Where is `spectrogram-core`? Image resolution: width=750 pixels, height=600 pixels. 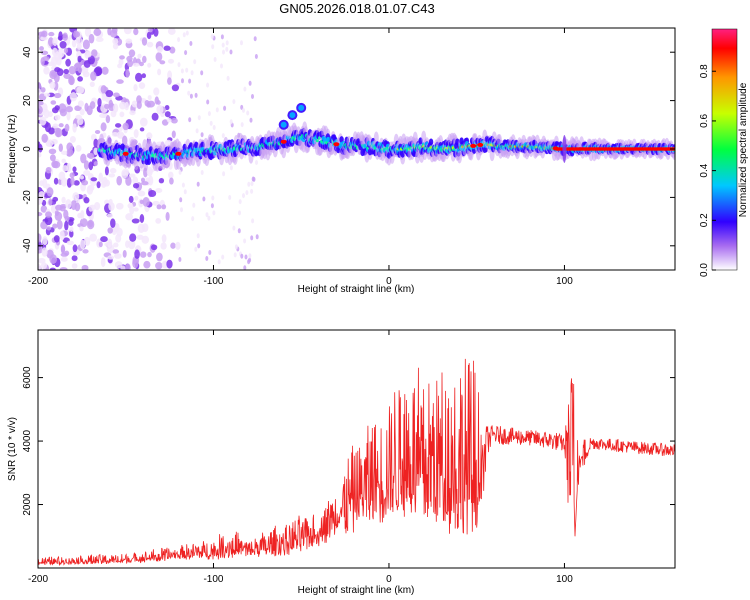
spectrogram-core is located at coordinates (615, 149).